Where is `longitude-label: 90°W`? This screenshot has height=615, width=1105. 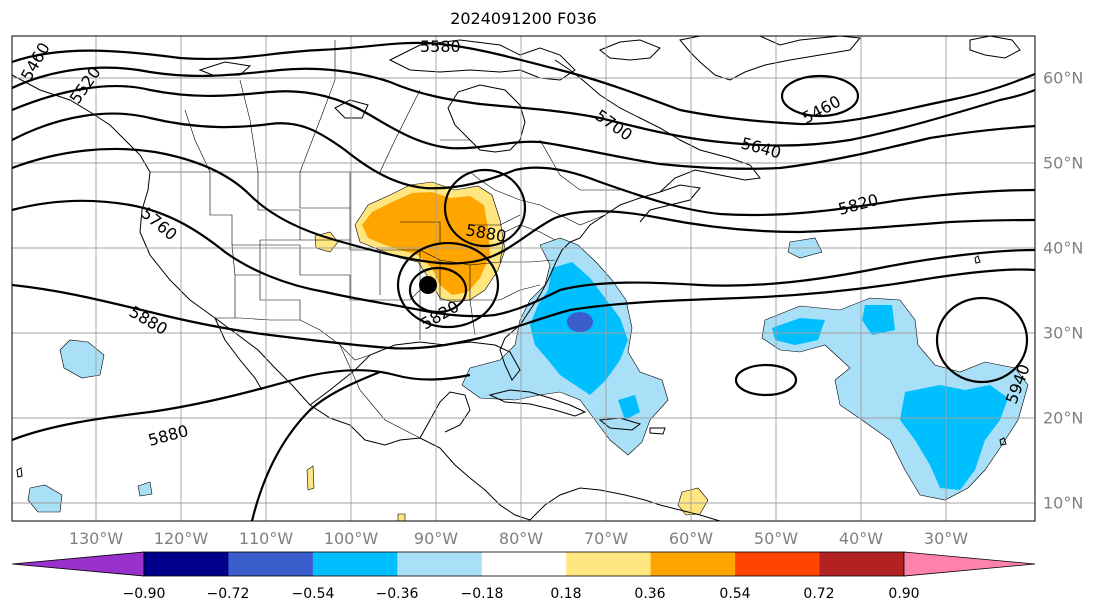 longitude-label: 90°W is located at coordinates (436, 538).